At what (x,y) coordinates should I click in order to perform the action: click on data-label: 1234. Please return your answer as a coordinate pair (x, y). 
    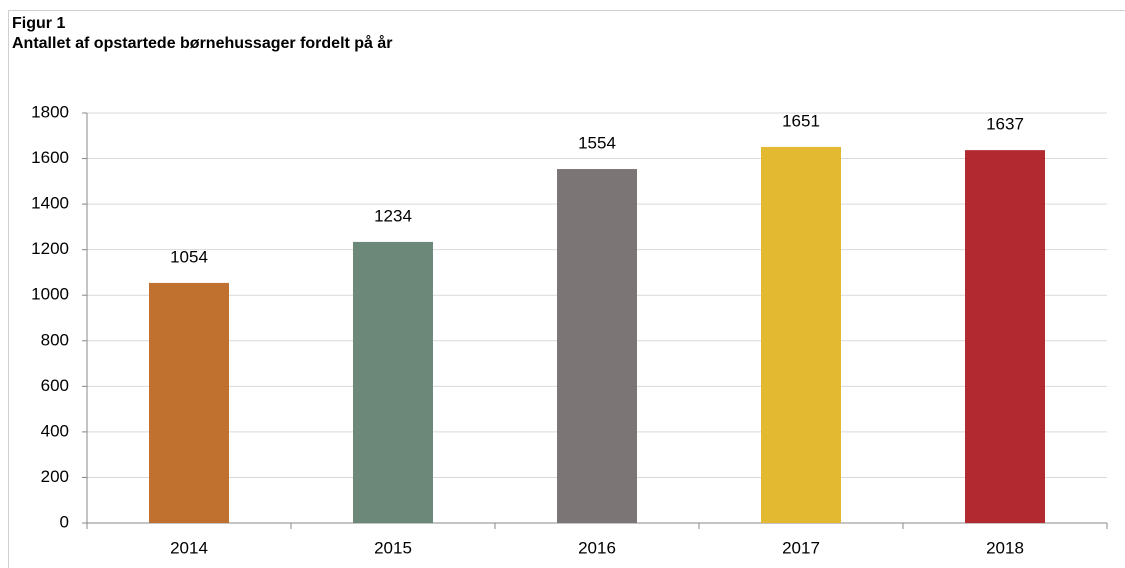
    Looking at the image, I should click on (393, 215).